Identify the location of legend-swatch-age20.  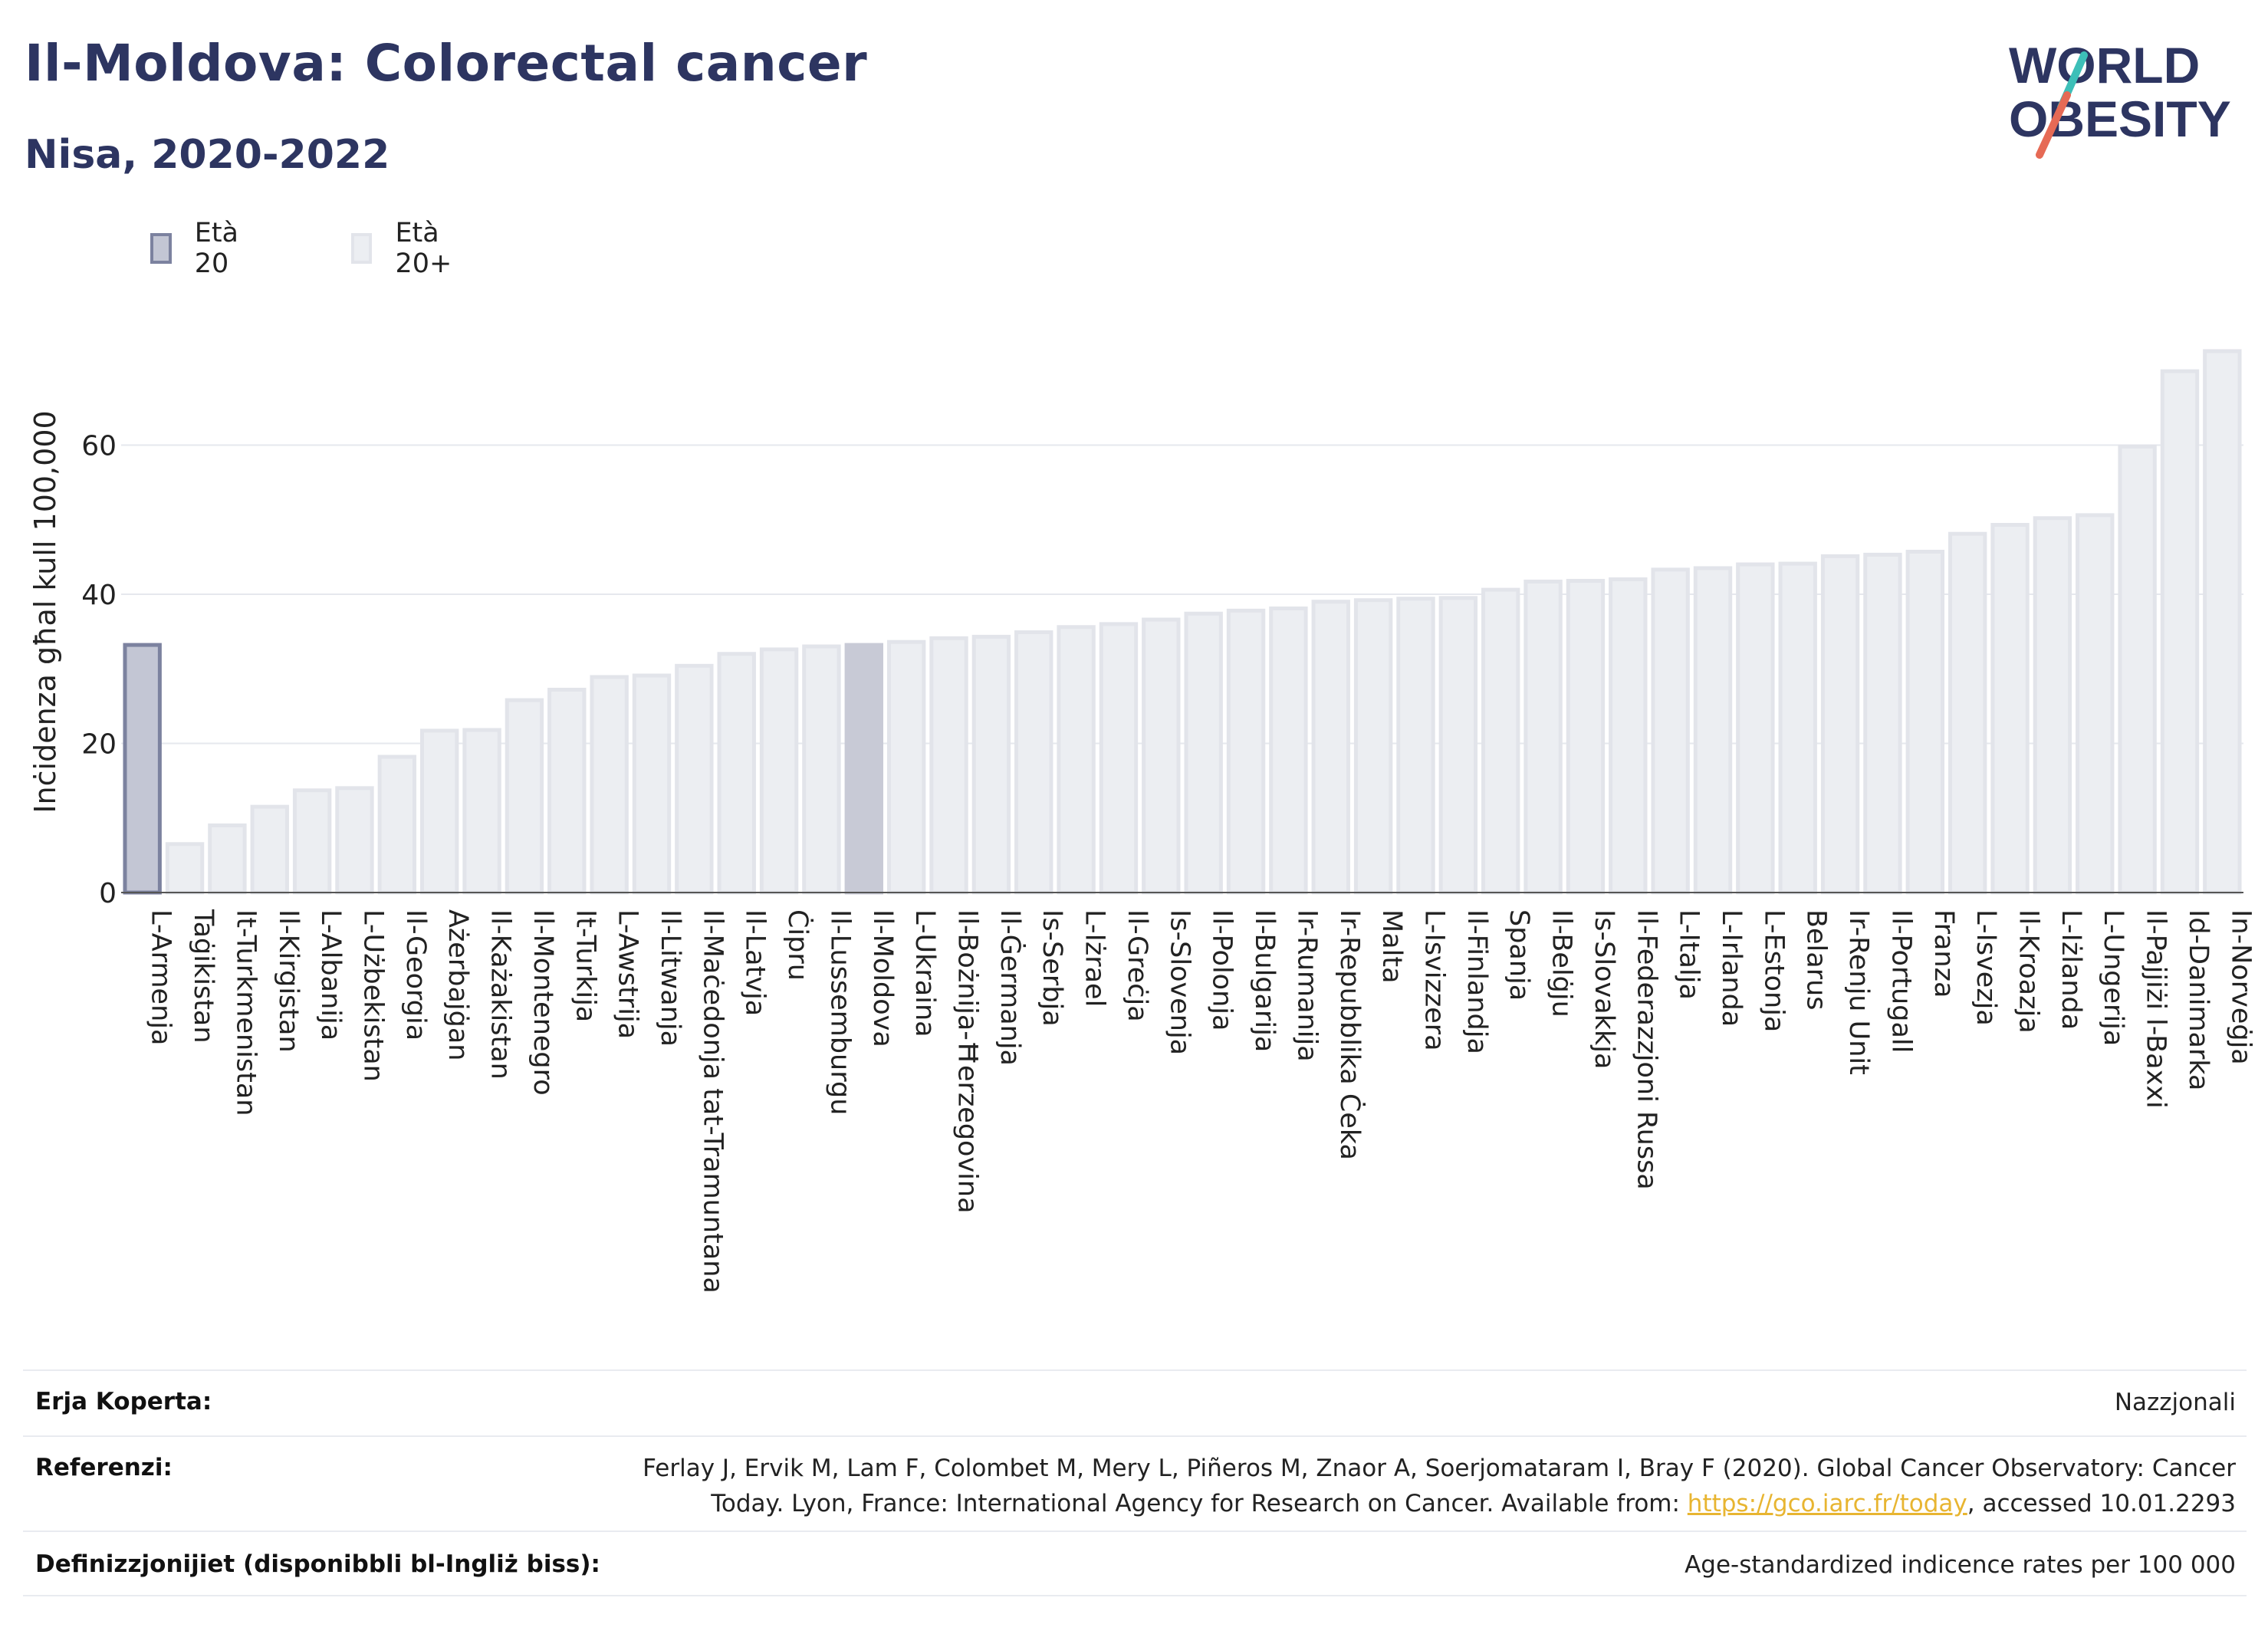
(161, 249).